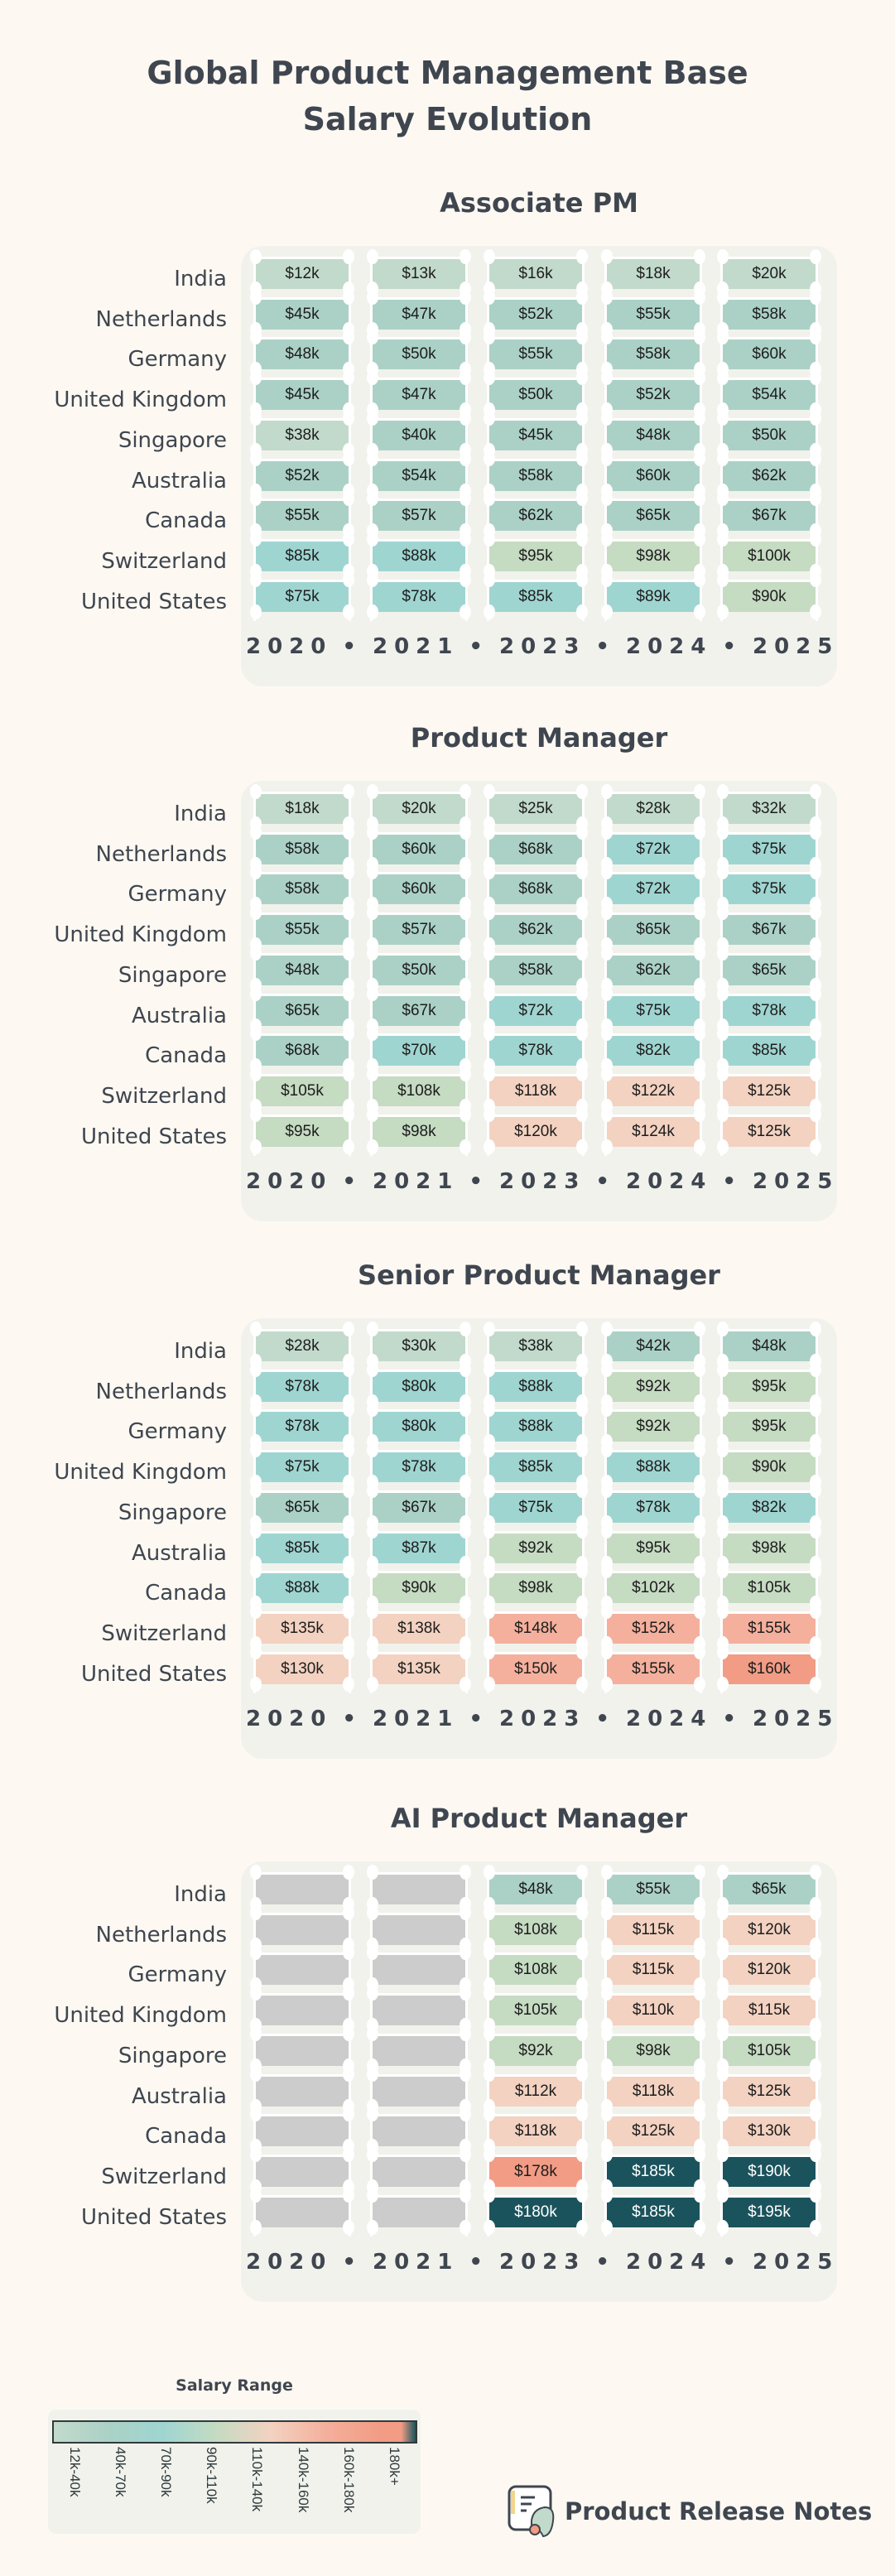 This screenshot has height=2576, width=895. Describe the element at coordinates (302, 1345) in the screenshot. I see `salary-cell: $28k` at that location.